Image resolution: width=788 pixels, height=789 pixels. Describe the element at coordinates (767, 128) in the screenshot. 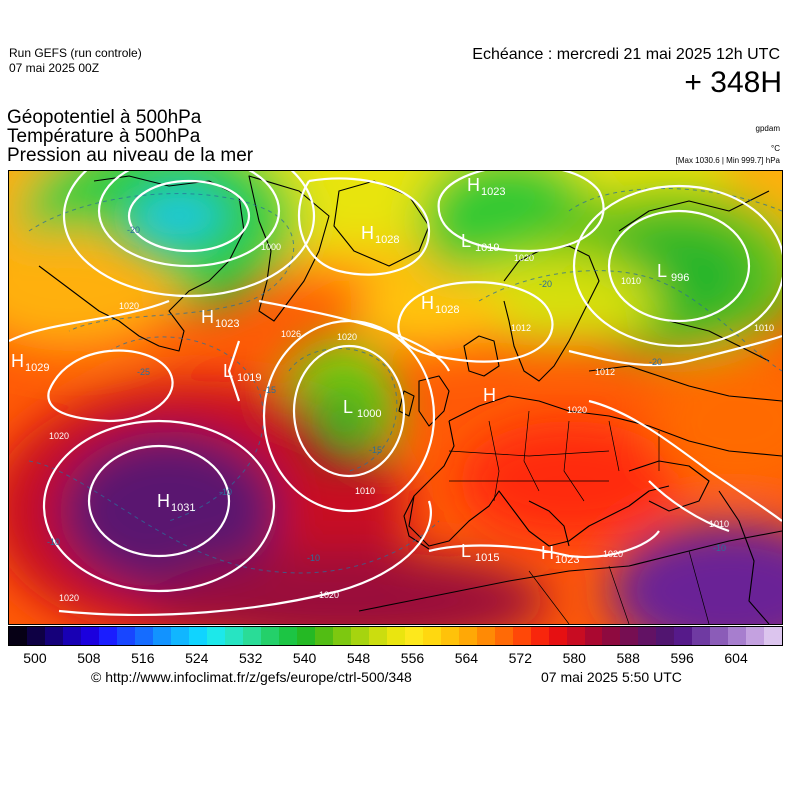

I see `unit-gpdam: gpdam` at that location.